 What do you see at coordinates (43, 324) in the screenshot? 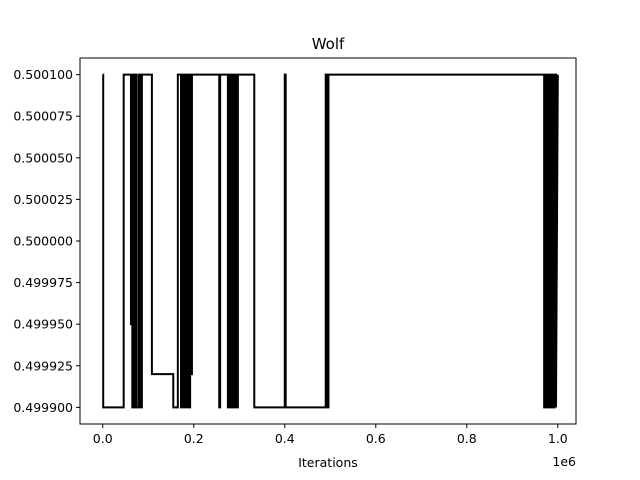
I see `y-tick-label: 0.499950` at bounding box center [43, 324].